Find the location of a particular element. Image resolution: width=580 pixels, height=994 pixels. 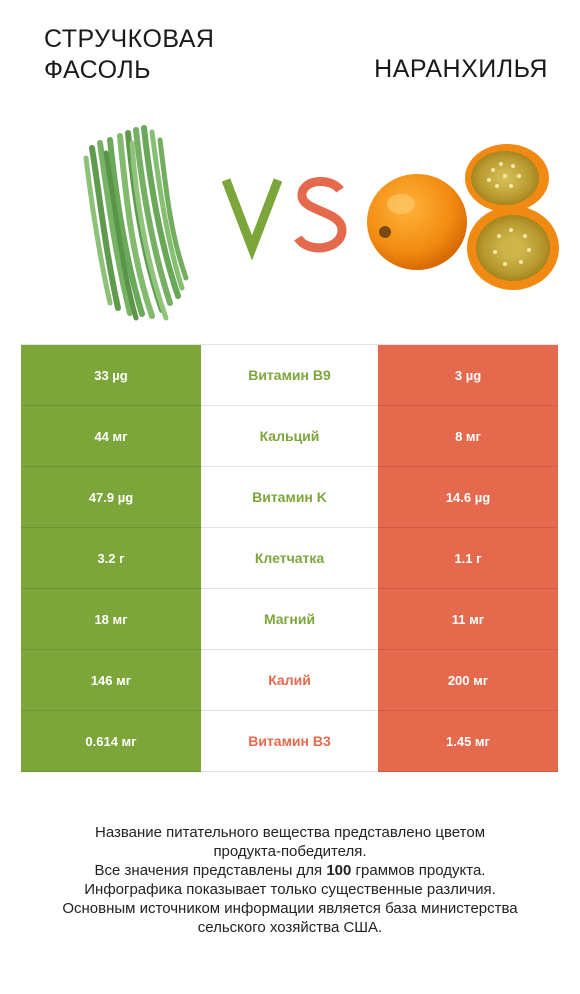

left-product-title-line1: СТРУЧКОВАЯ is located at coordinates (129, 39).